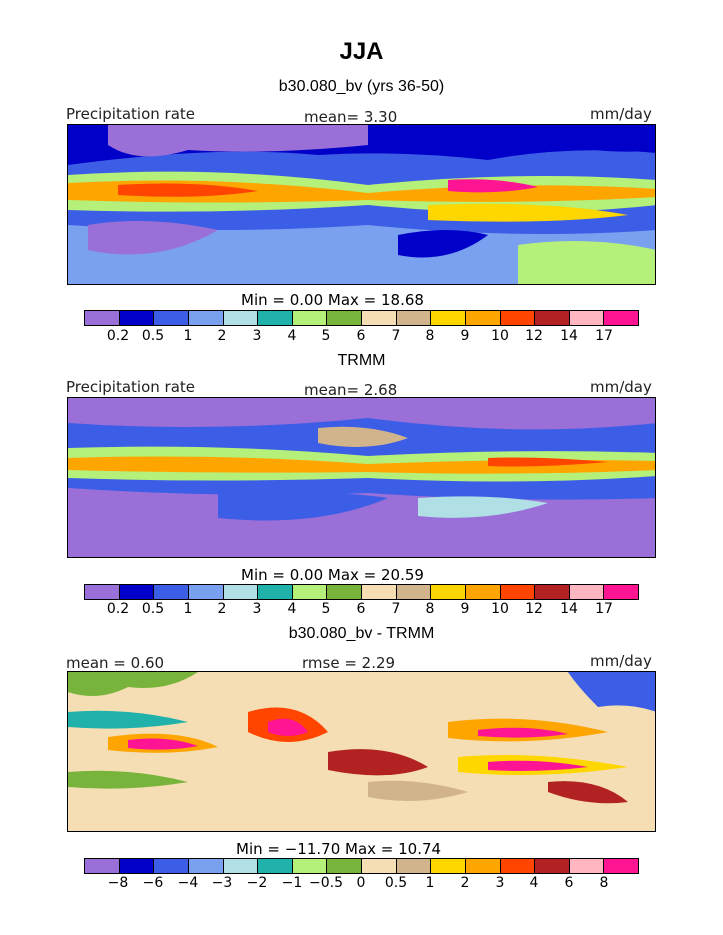  I want to click on colorbar-tick: 12, so click(534, 609).